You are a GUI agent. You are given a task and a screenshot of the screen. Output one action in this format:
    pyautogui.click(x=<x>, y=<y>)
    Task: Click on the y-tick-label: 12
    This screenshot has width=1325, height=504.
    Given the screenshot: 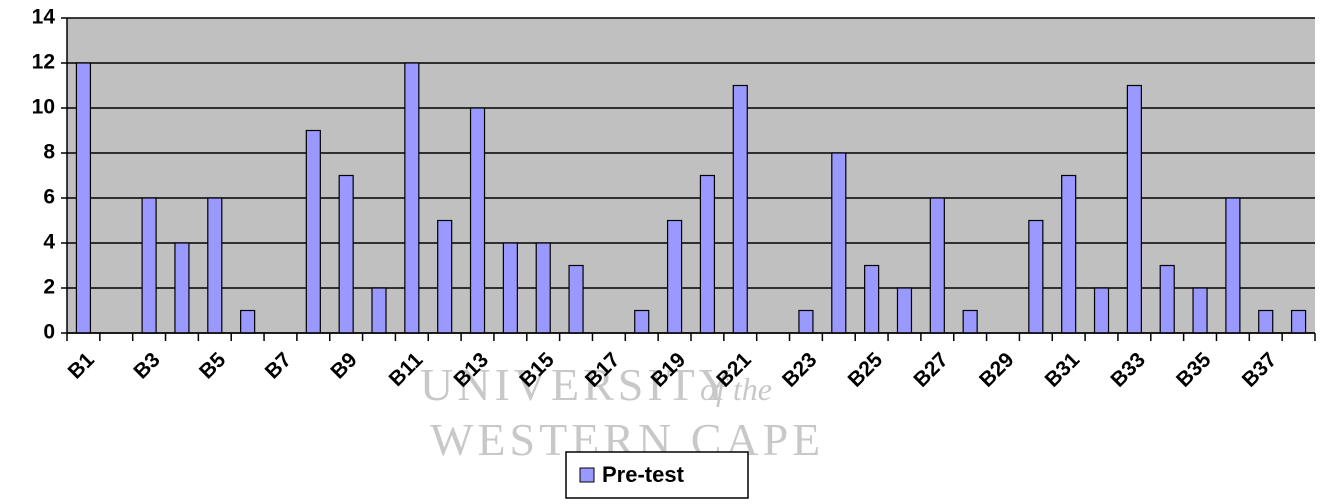 What is the action you would take?
    pyautogui.click(x=43, y=62)
    